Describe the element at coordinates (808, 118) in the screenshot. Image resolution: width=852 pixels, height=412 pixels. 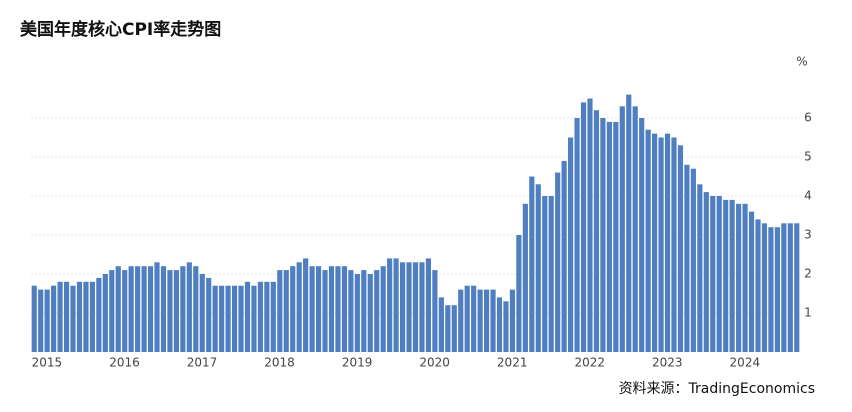
I see `y-tick-label: 6` at that location.